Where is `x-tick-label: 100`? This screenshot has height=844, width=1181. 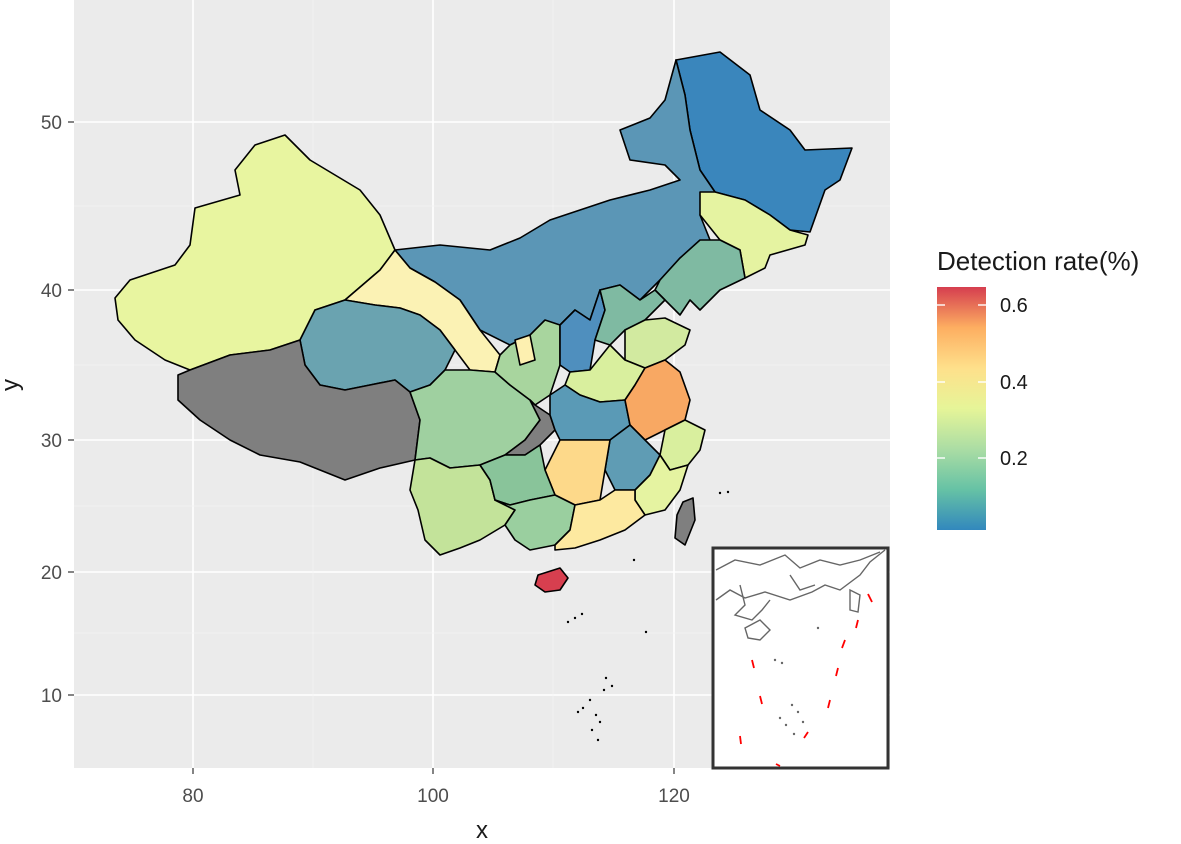
x-tick-label: 100 is located at coordinates (433, 796).